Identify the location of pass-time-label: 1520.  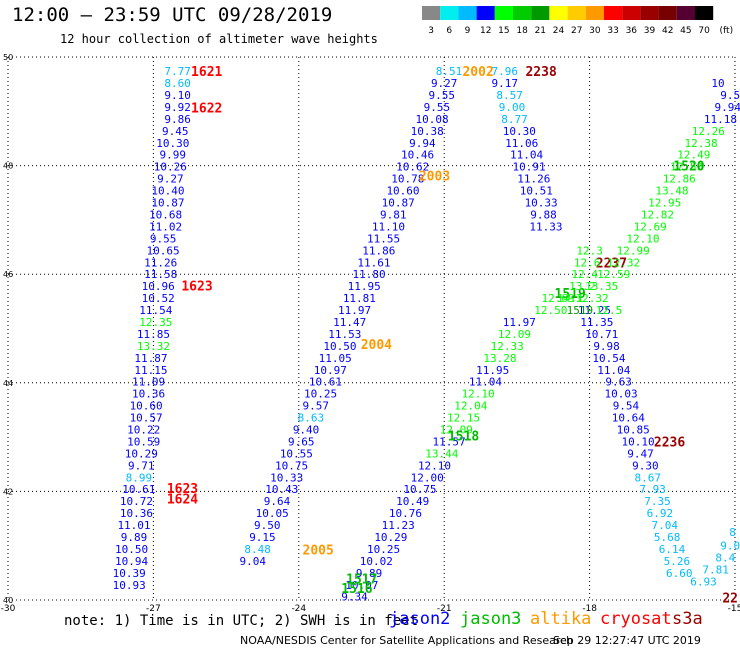
(688, 167).